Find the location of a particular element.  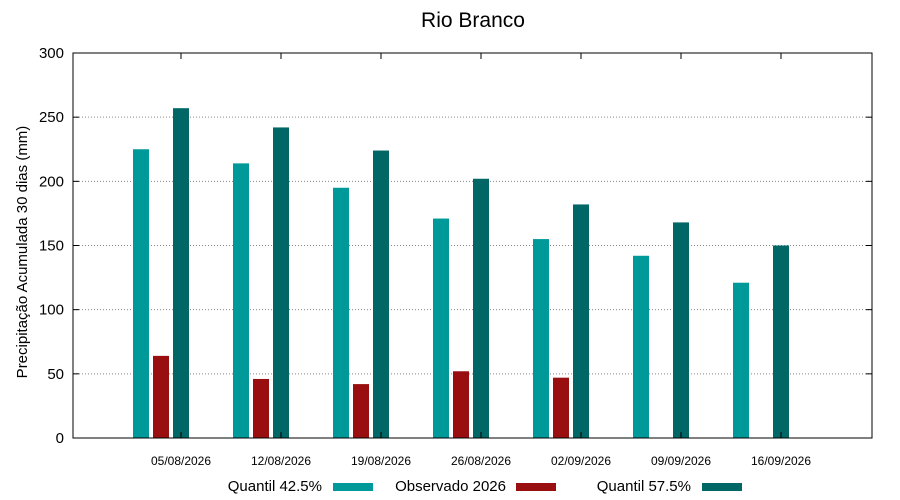

x-tick-label: 09/09/2026 is located at coordinates (681, 461).